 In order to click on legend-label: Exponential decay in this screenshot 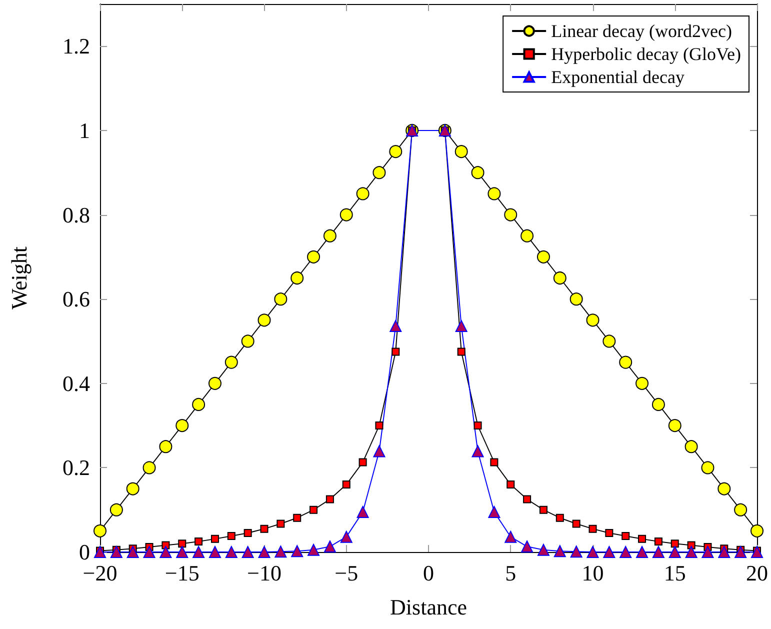, I will do `click(618, 77)`.